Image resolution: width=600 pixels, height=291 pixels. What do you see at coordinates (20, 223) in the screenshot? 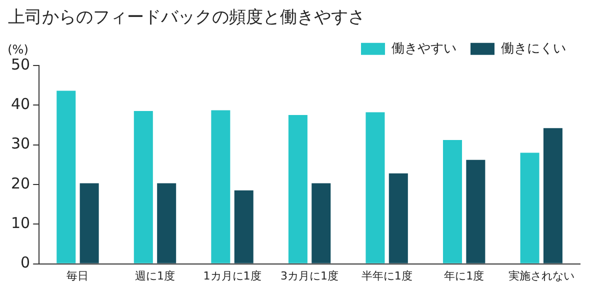
I see `y-tick-label: 10` at bounding box center [20, 223].